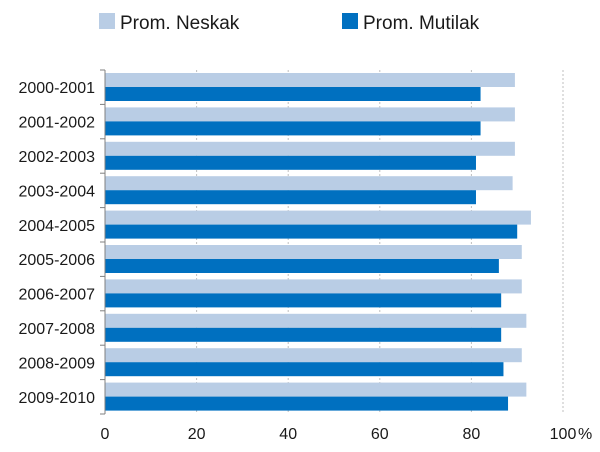 The height and width of the screenshot is (452, 600). What do you see at coordinates (180, 23) in the screenshot?
I see `legend-label-neskak: Prom. Neskak` at bounding box center [180, 23].